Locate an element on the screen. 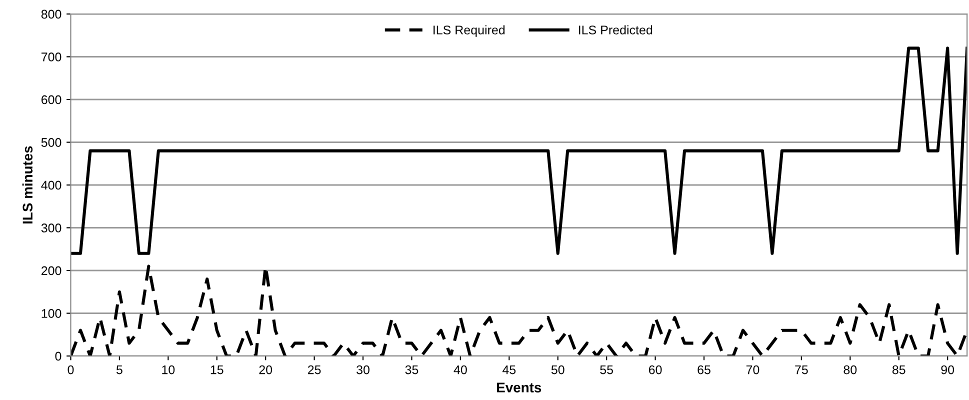 This screenshot has width=969, height=400. x-tick-label: 35 is located at coordinates (411, 369).